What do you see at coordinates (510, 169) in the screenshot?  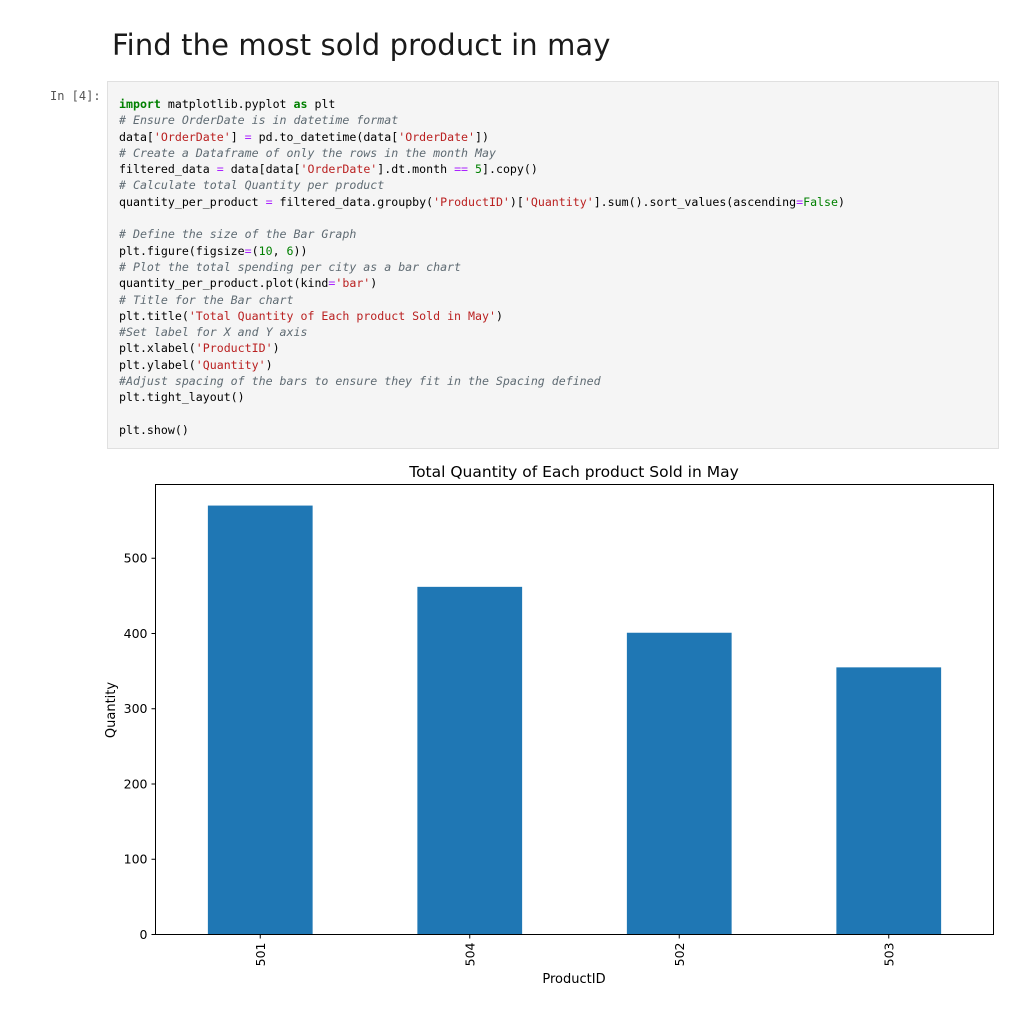 I see `code-token: ].copy()` at bounding box center [510, 169].